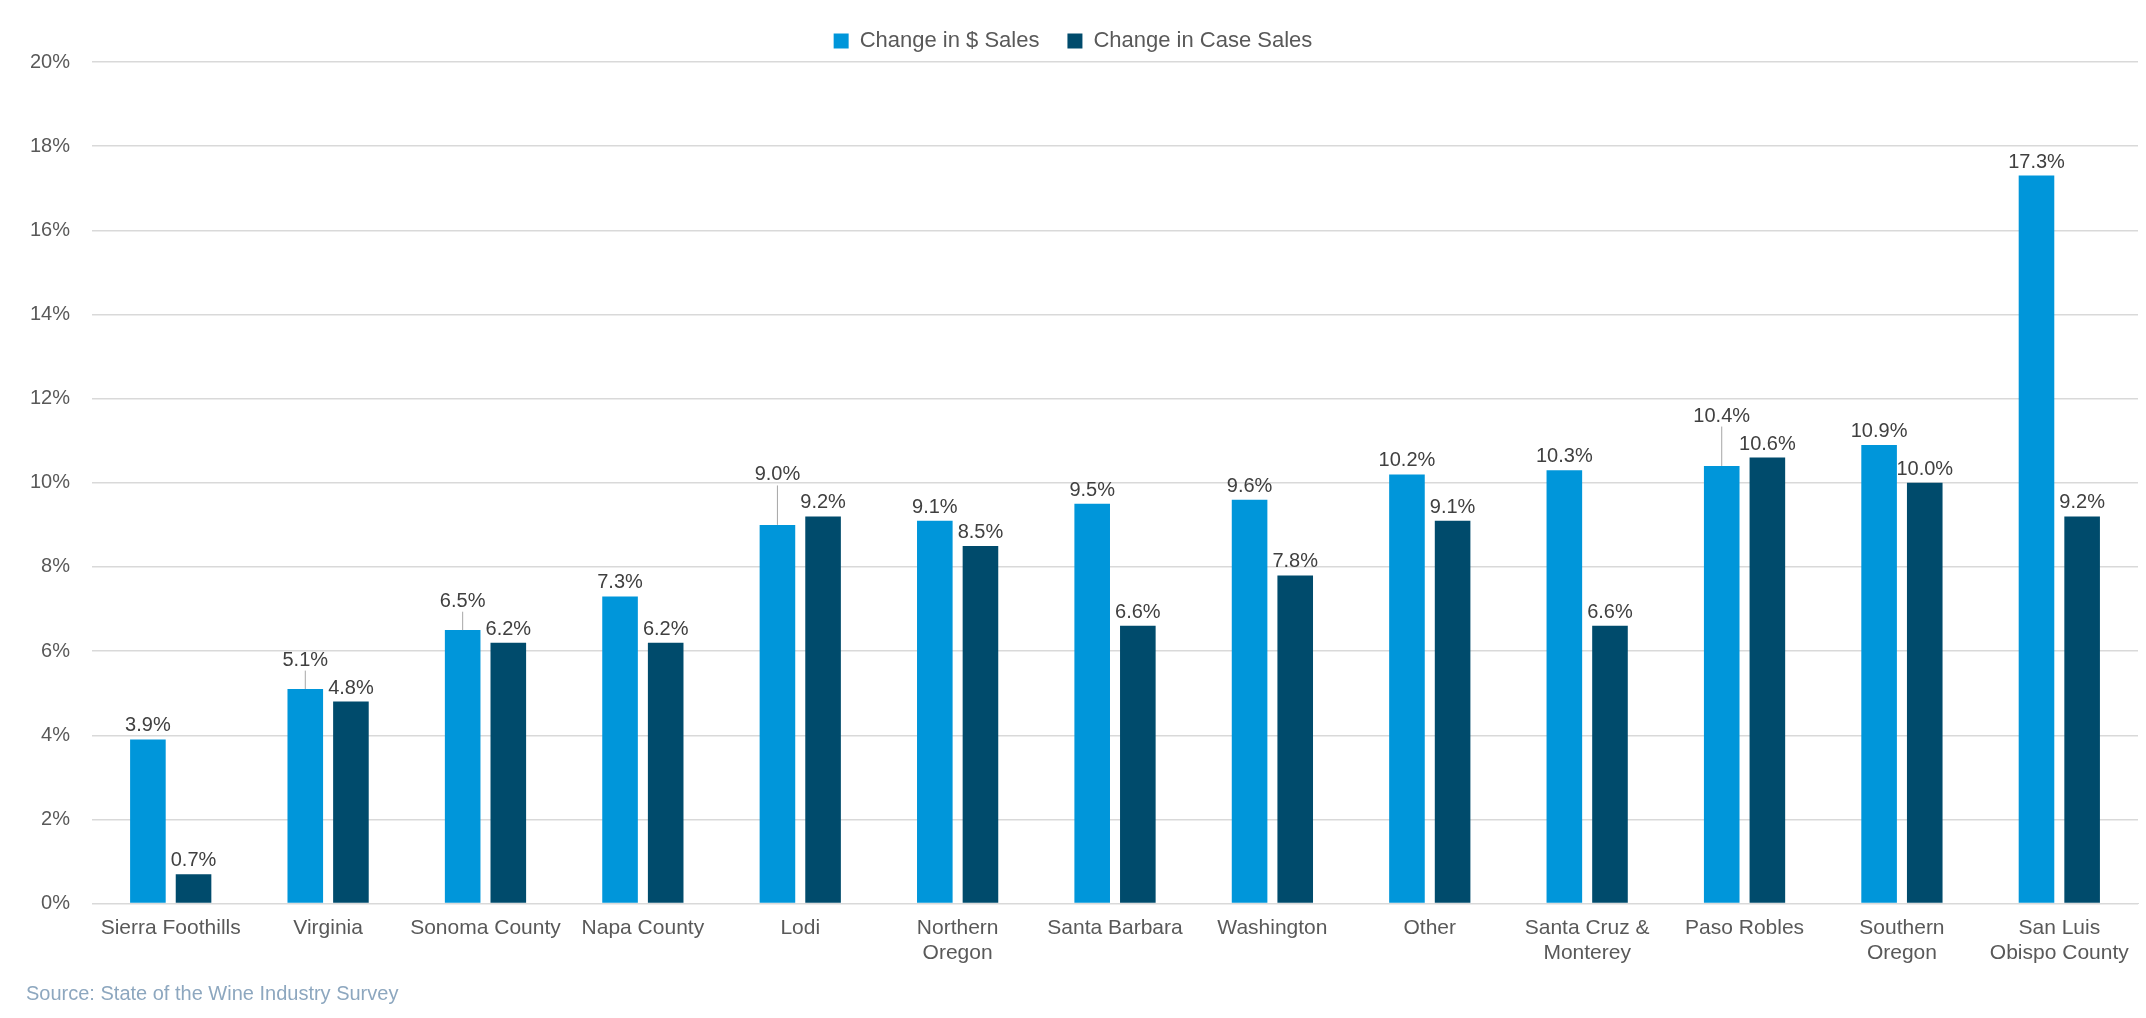 The width and height of the screenshot is (2146, 1018). What do you see at coordinates (1587, 939) in the screenshot?
I see `x-tick-label: Santa Cruz & Monterey` at bounding box center [1587, 939].